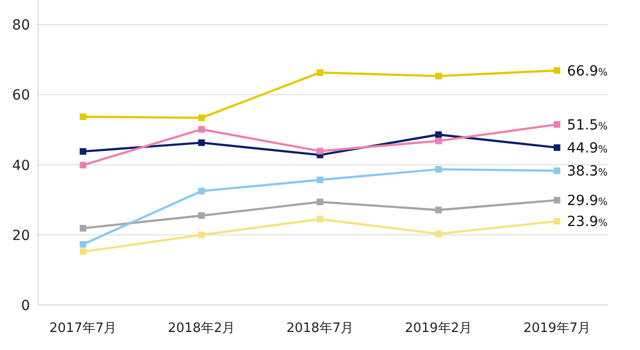 This screenshot has width=640, height=350. I want to click on x-tick-label: 2017年7月, so click(83, 328).